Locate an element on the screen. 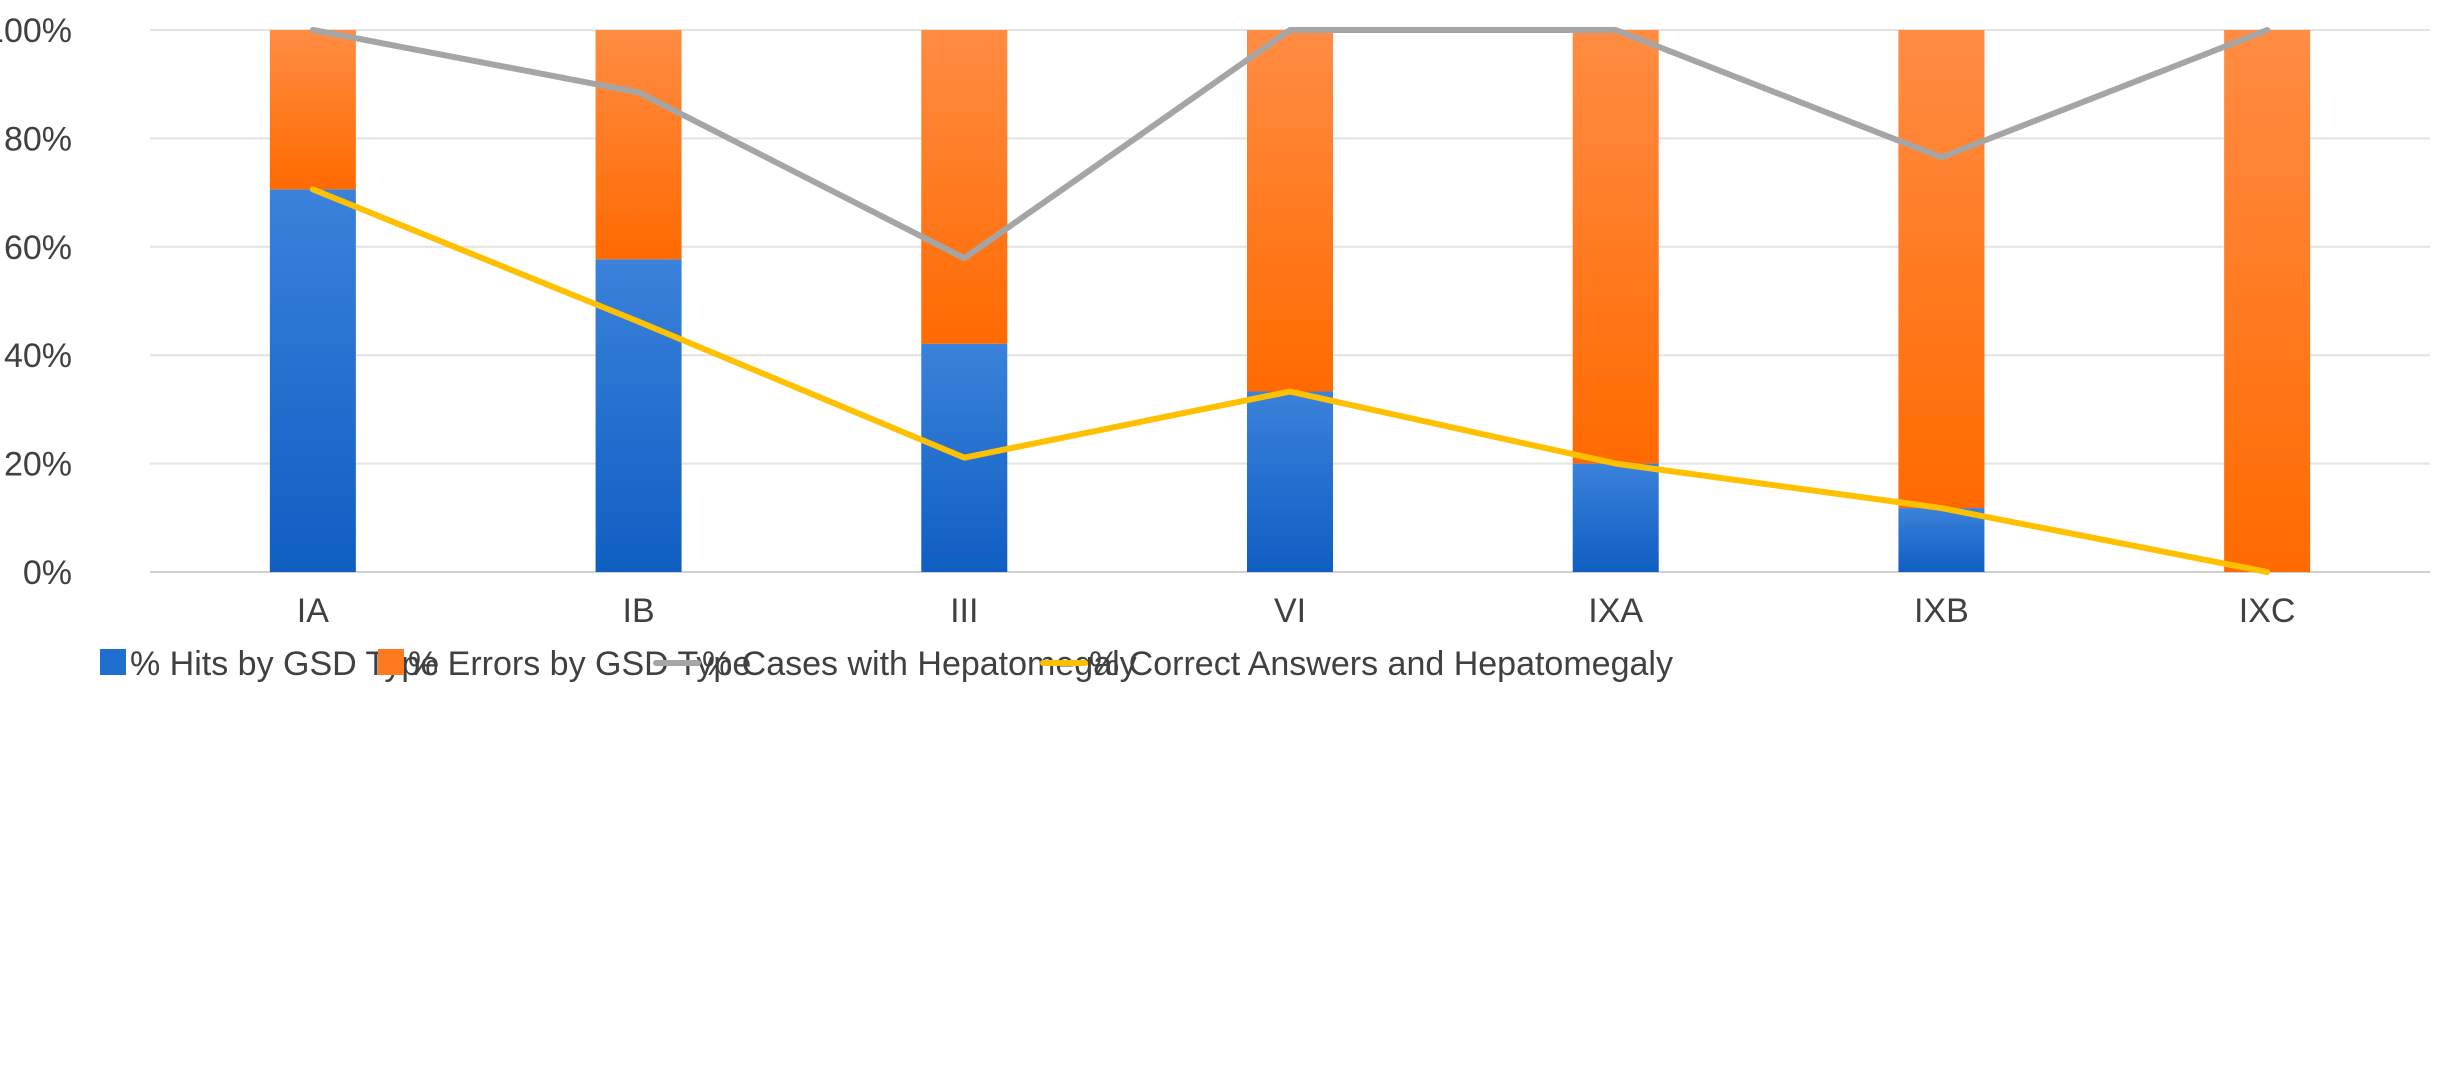 This screenshot has height=1078, width=2461. bar-errors-IA is located at coordinates (312, 110).